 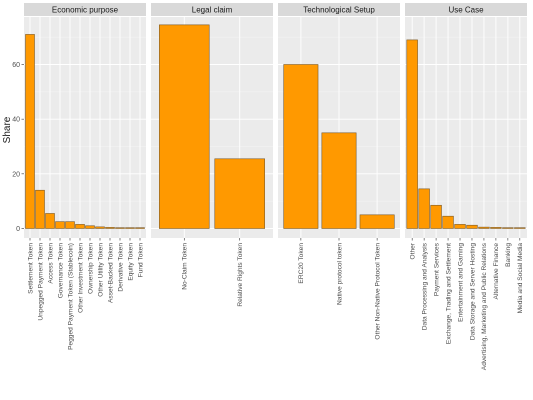 What do you see at coordinates (16, 120) in the screenshot?
I see `y-tick-label: 40` at bounding box center [16, 120].